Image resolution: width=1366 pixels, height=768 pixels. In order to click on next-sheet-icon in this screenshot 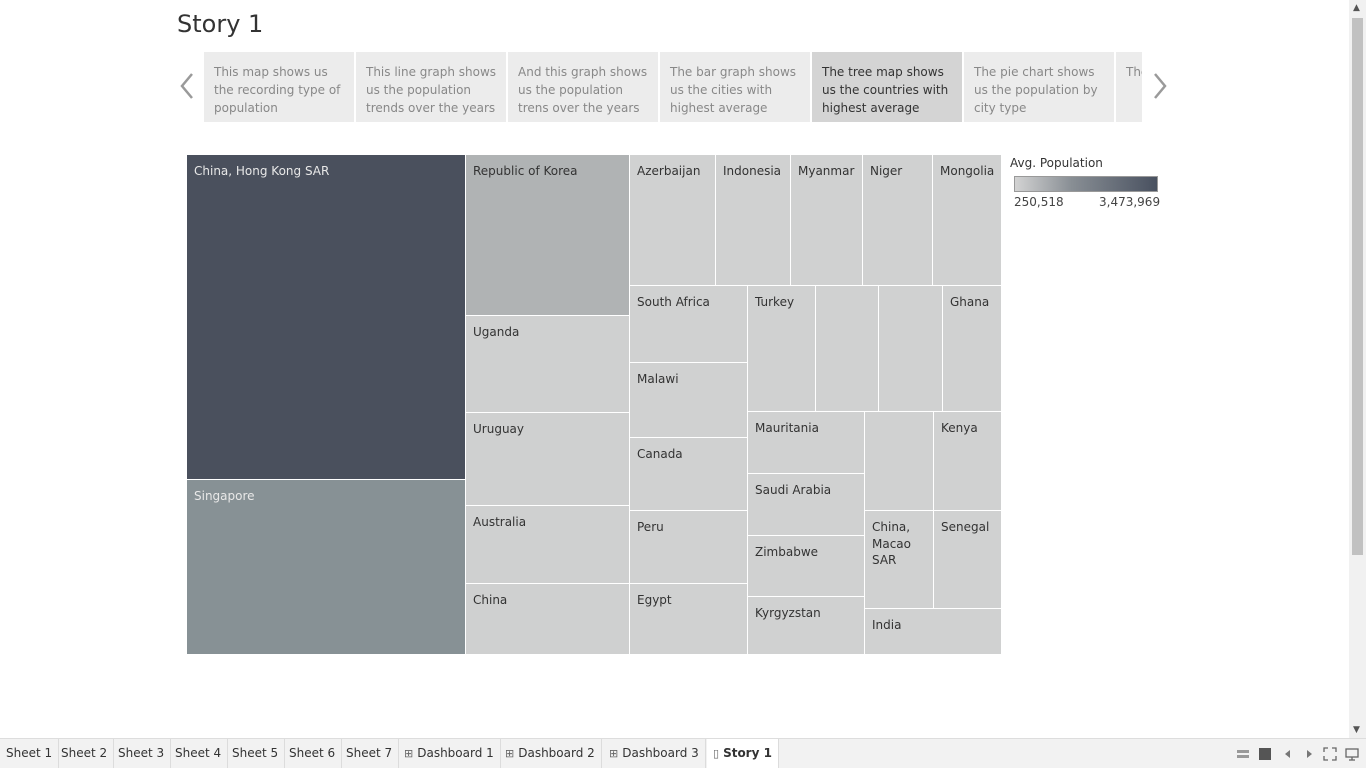, I will do `click(1309, 754)`.